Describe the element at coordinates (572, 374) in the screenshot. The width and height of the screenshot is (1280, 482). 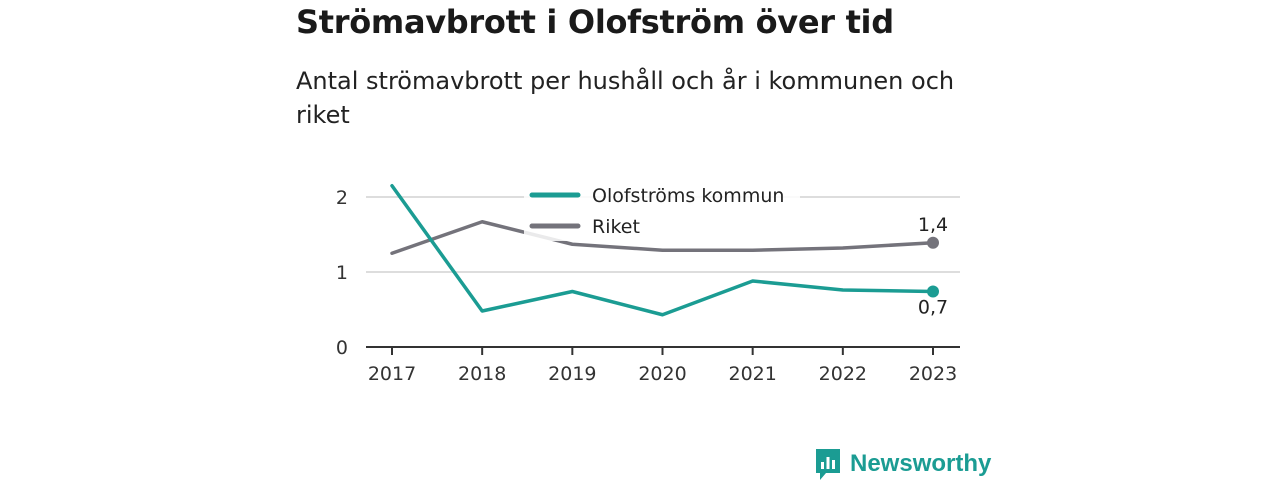
I see `x-tick-label: 2019` at that location.